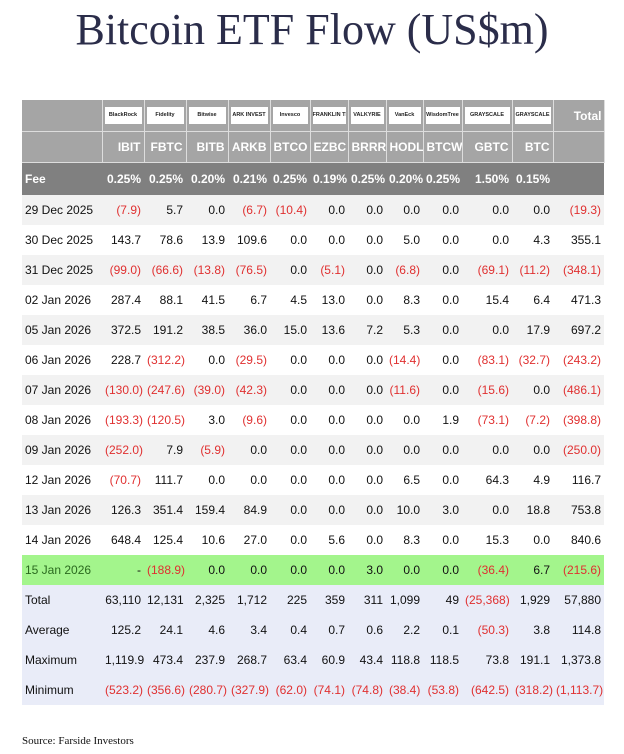  I want to click on ticker: GBTC, so click(487, 147).